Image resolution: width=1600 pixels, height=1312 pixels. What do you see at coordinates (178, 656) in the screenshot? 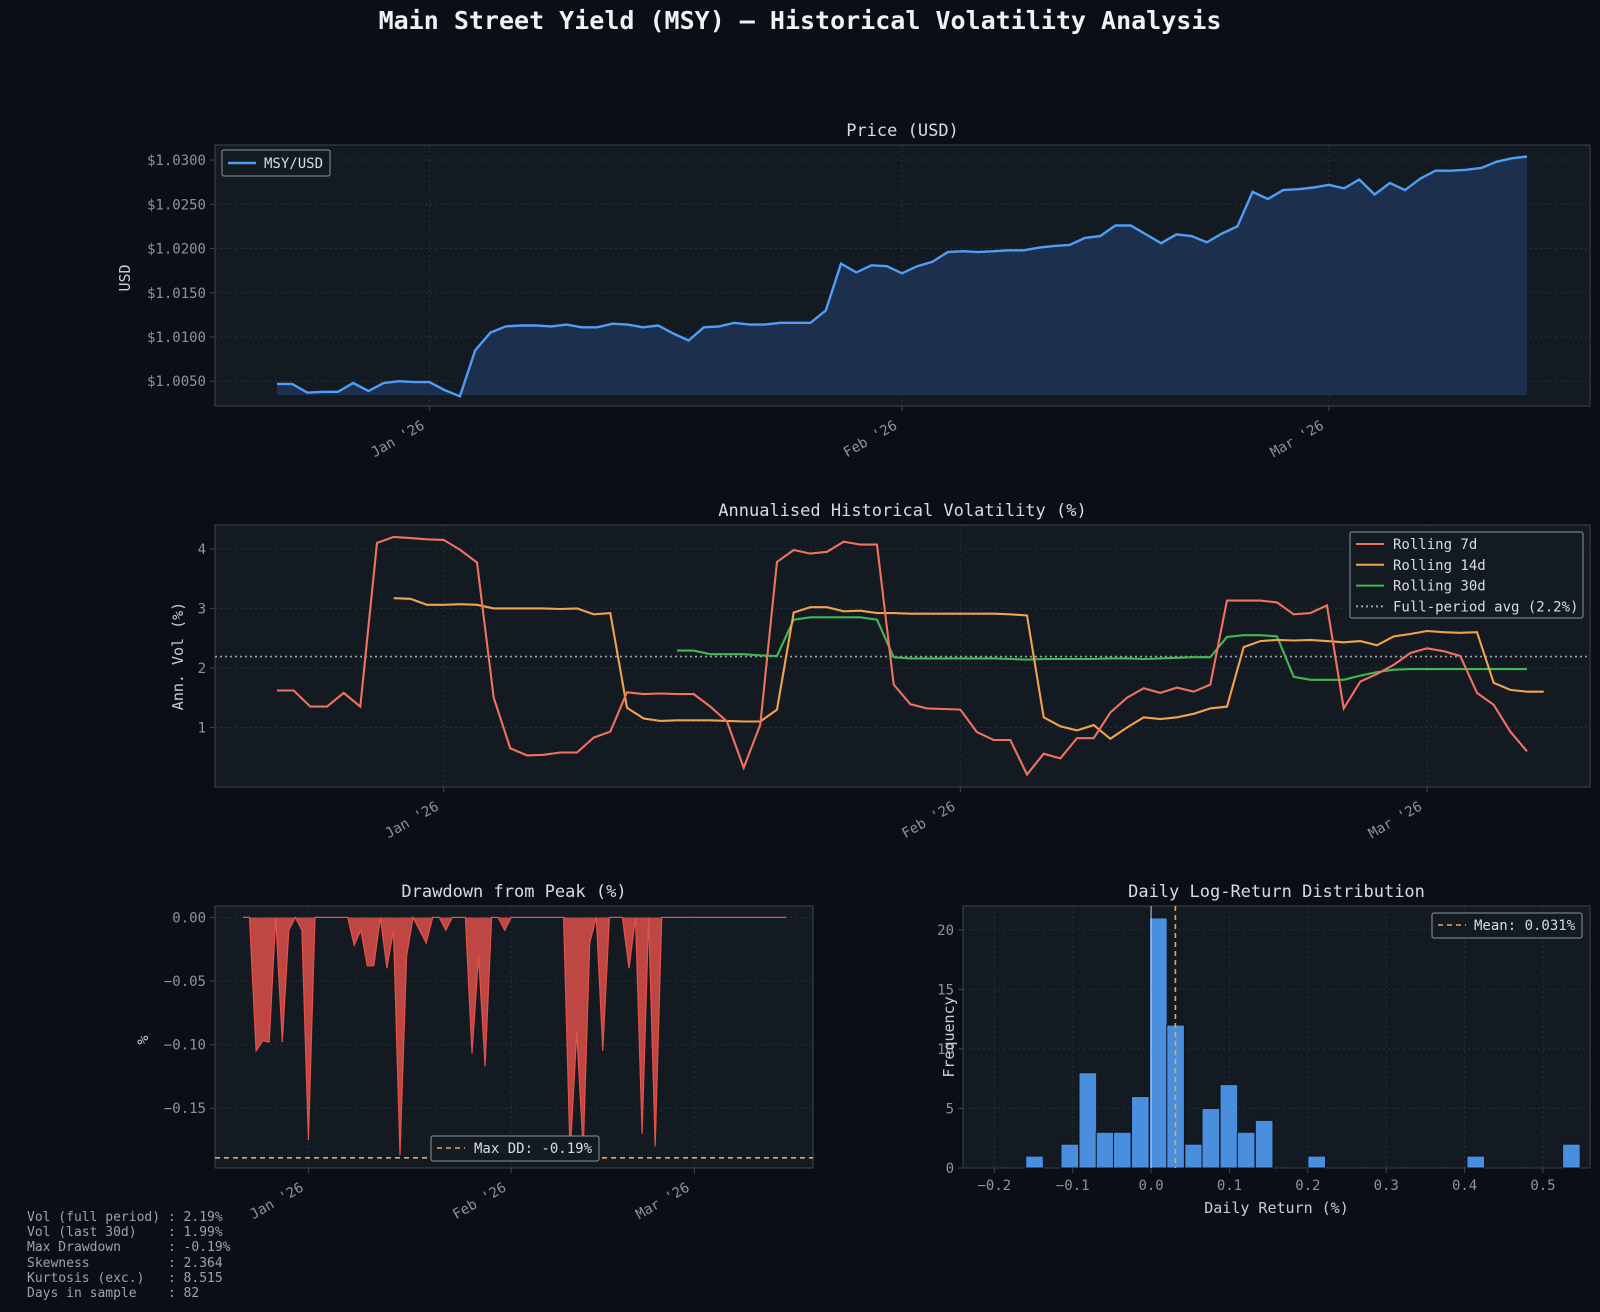
I see `y-axis-label: Ann. Vol (%)` at bounding box center [178, 656].